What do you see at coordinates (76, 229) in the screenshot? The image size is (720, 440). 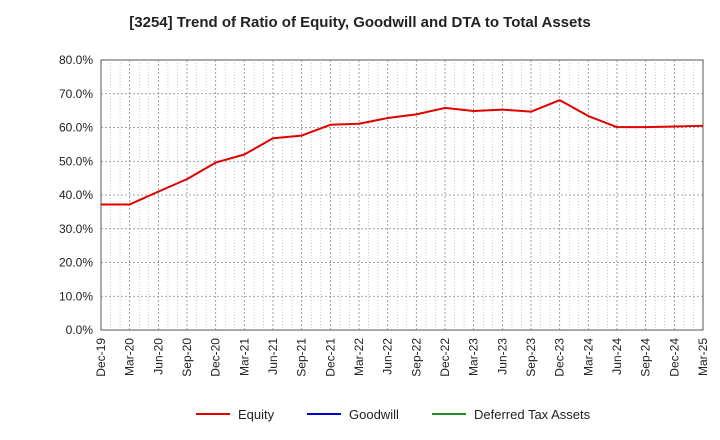 I see `y-tick-label: 30.0%` at bounding box center [76, 229].